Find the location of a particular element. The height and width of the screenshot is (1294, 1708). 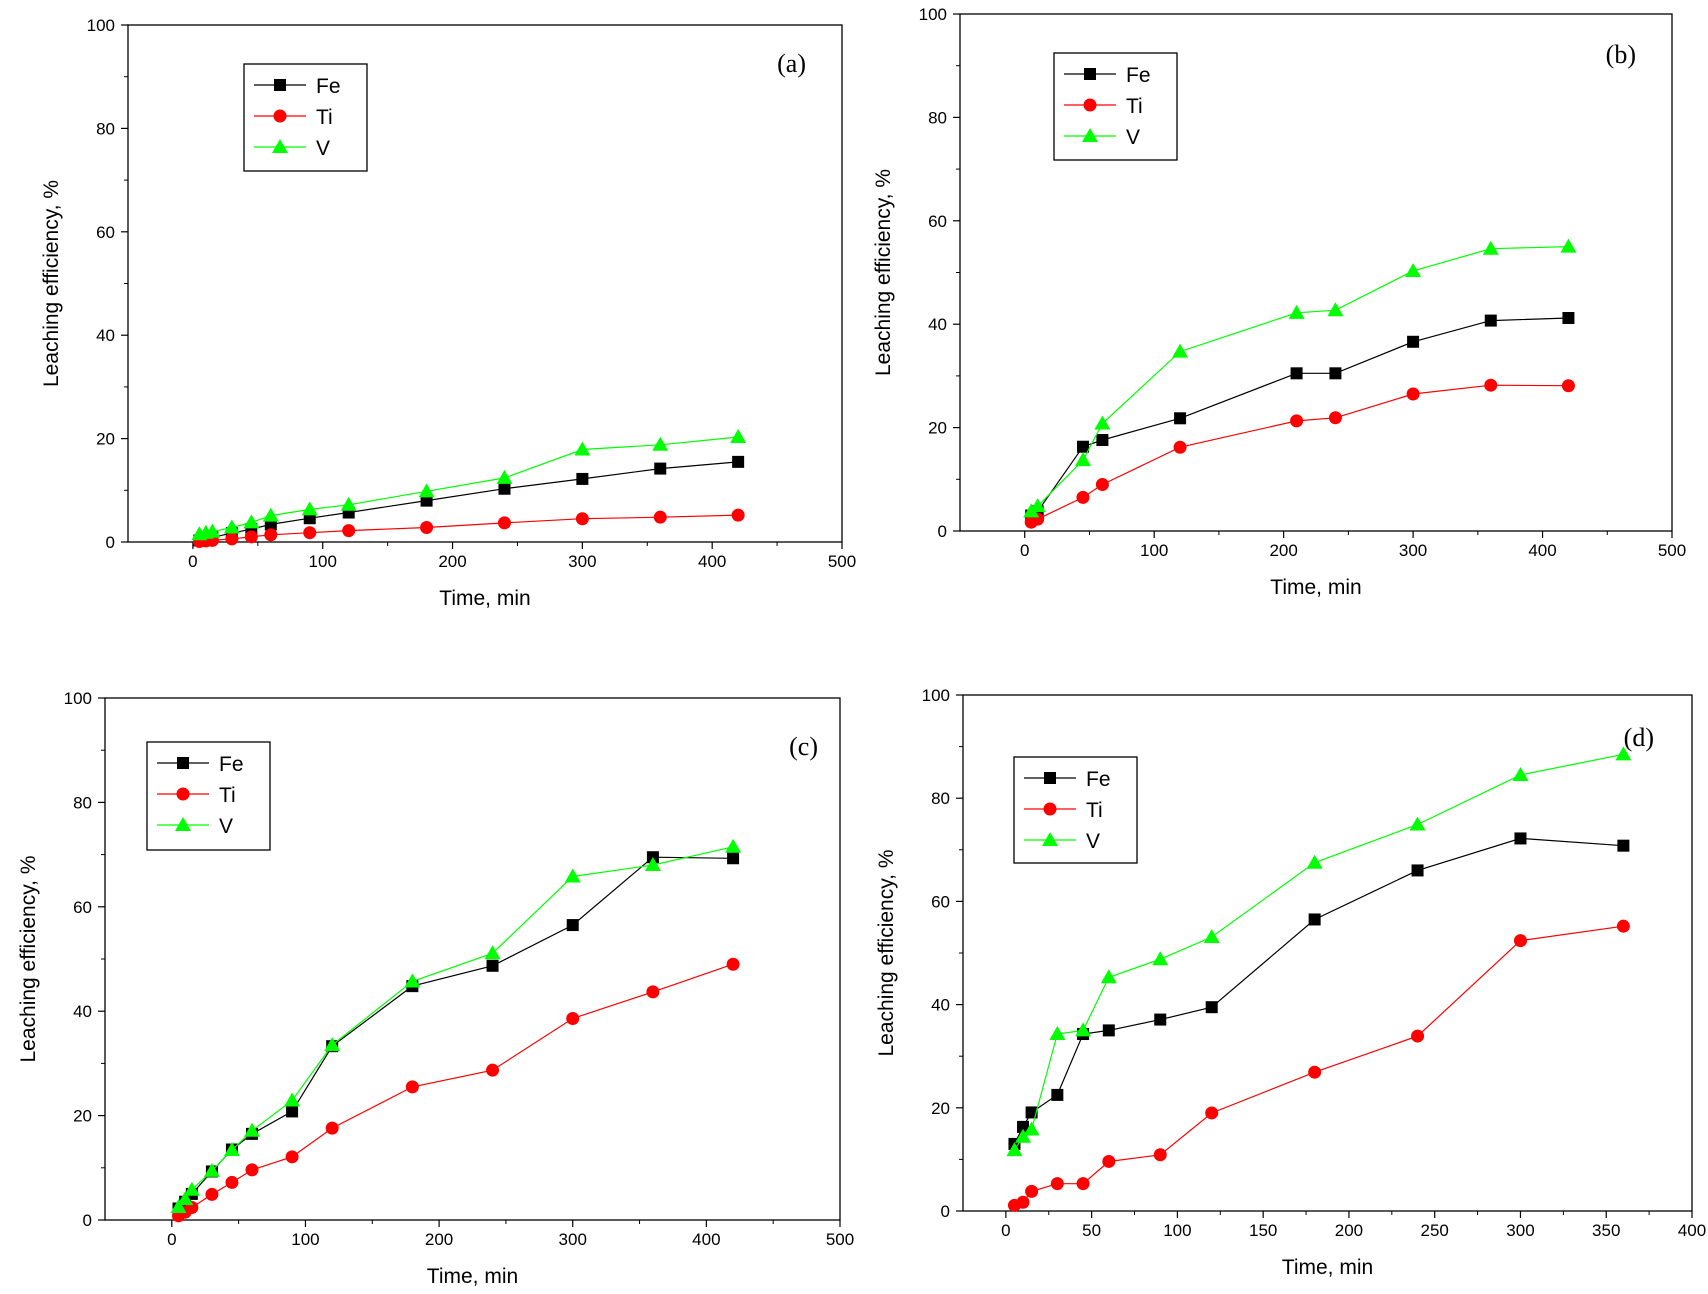

legend-marker-fe is located at coordinates (280, 85).